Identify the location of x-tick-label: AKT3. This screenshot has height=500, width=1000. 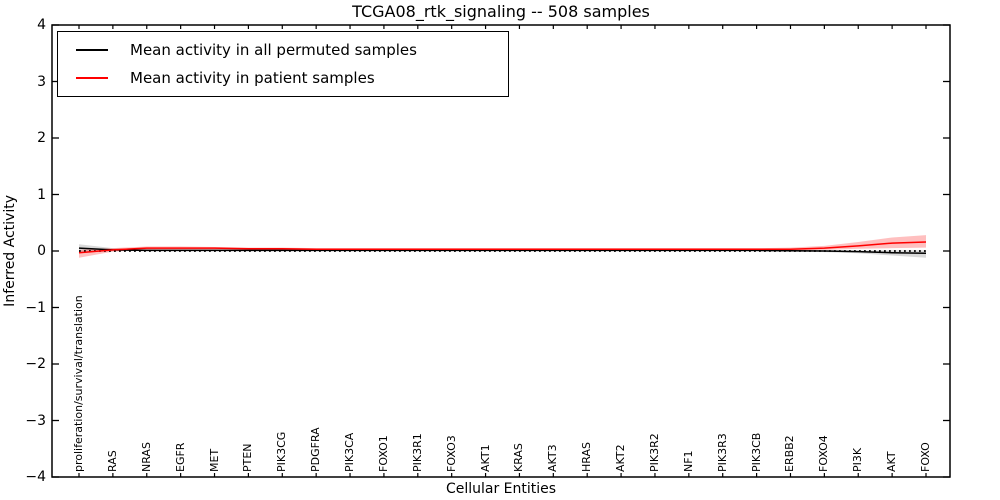
(553, 458).